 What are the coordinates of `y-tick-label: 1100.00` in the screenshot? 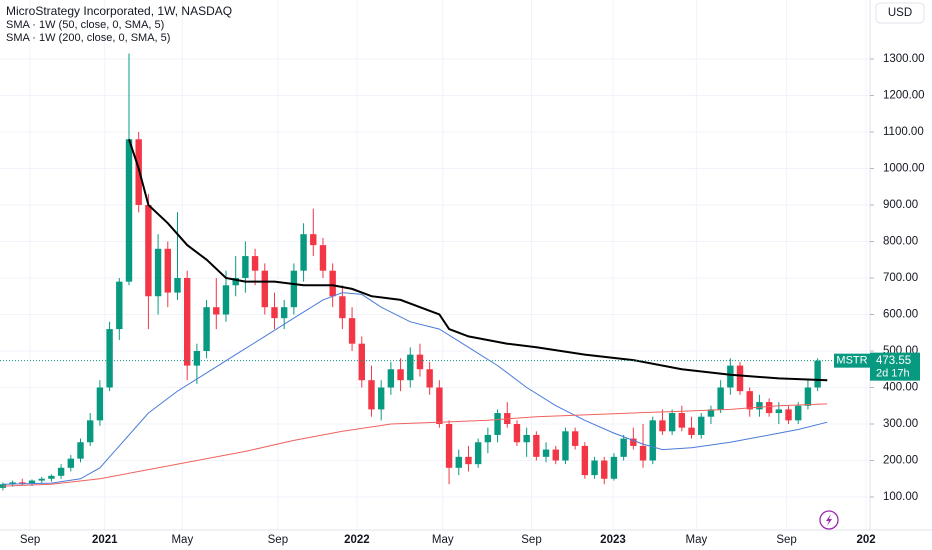 It's located at (903, 132).